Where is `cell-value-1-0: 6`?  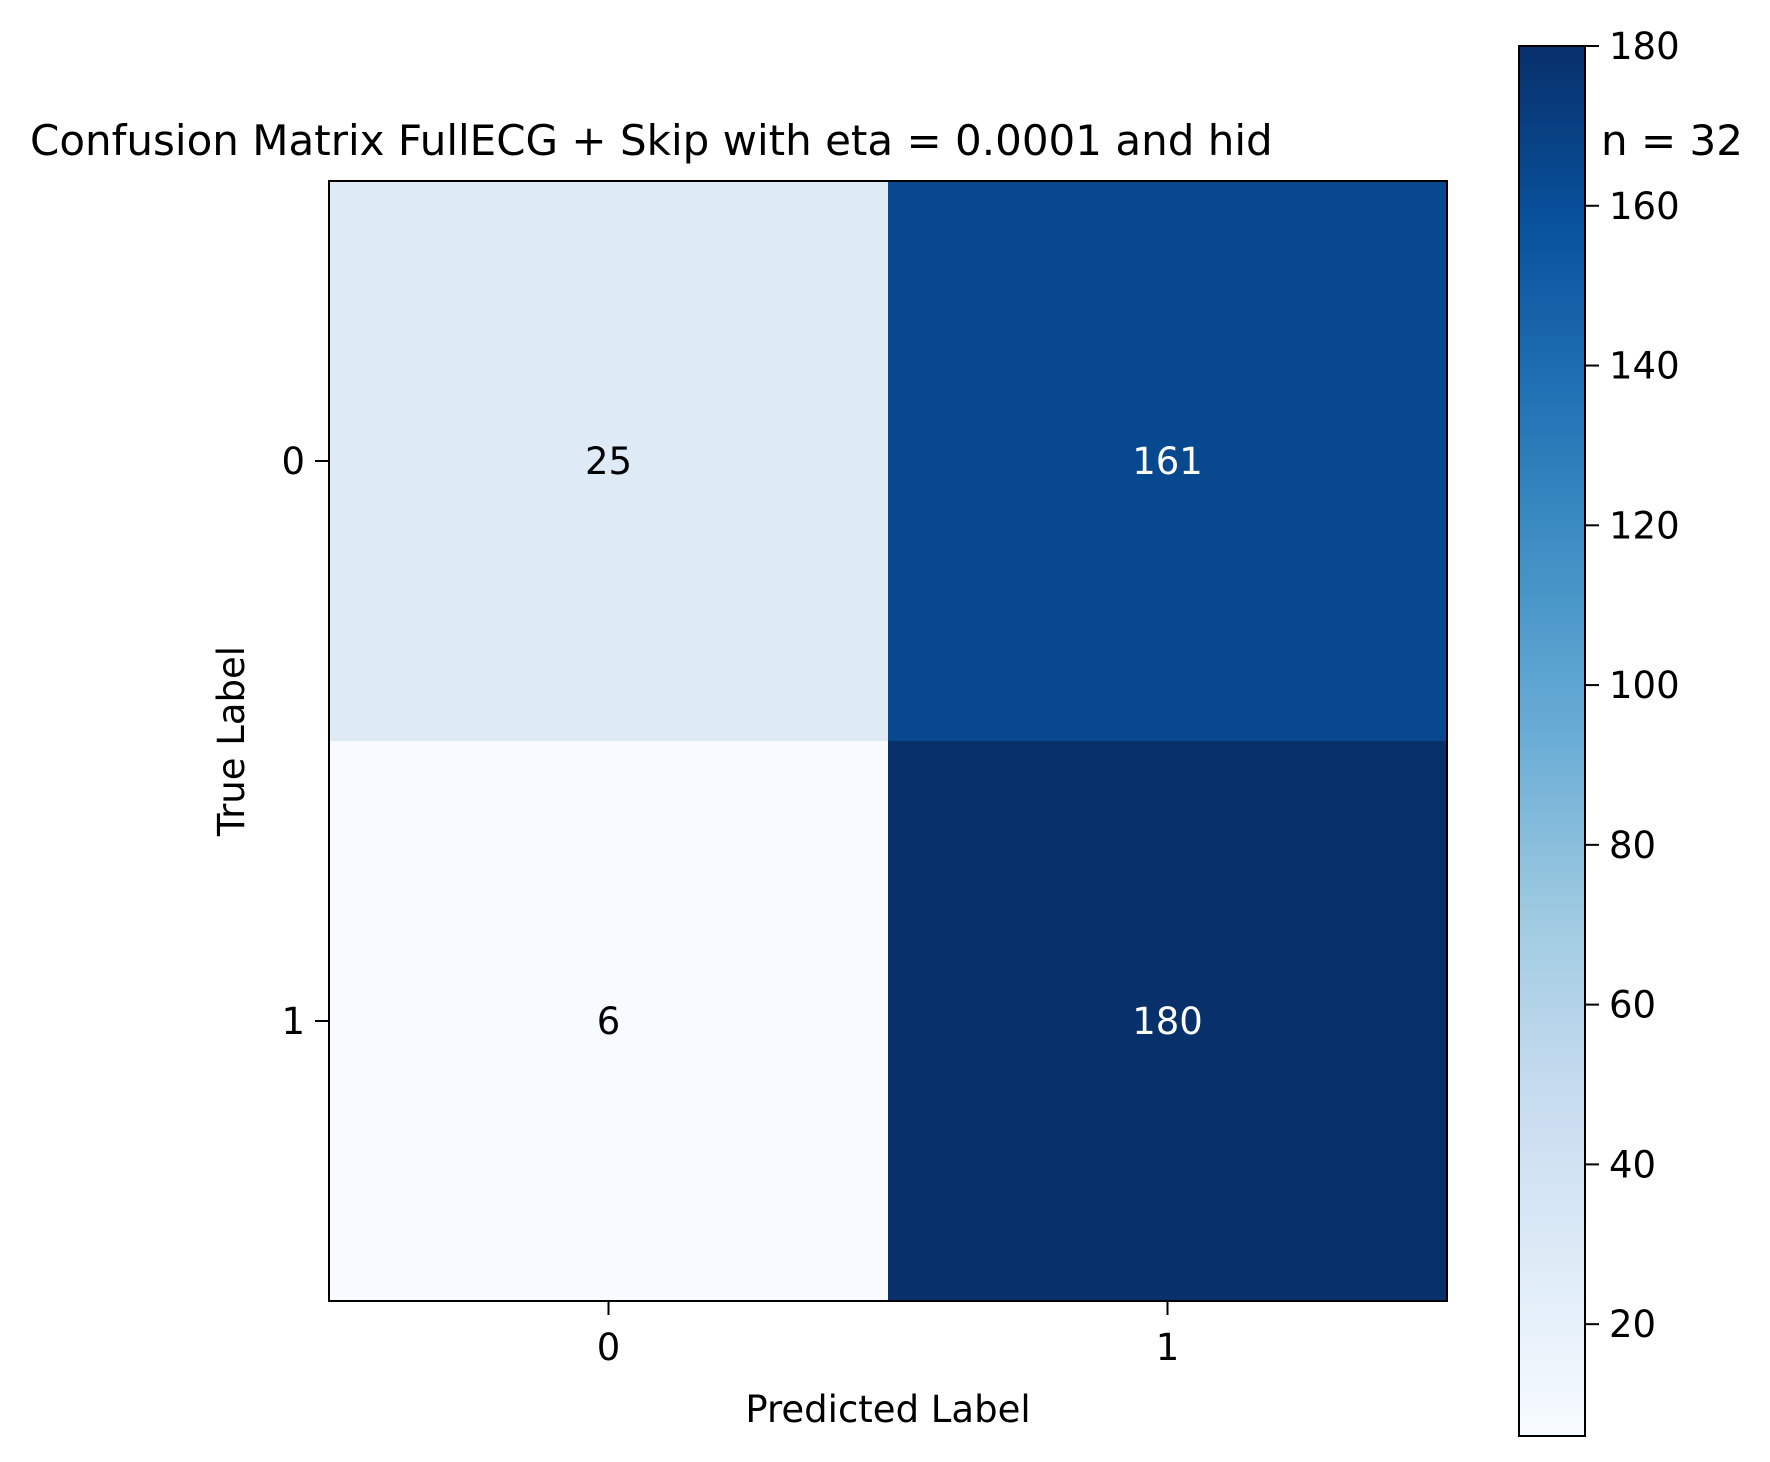
cell-value-1-0: 6 is located at coordinates (609, 1021).